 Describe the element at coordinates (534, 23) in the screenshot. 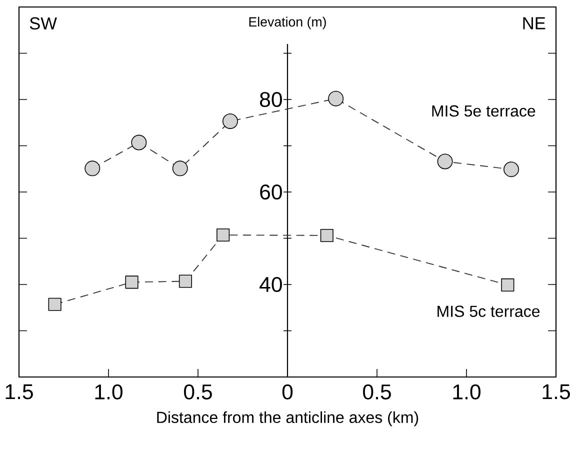

I see `annotation: NE` at that location.